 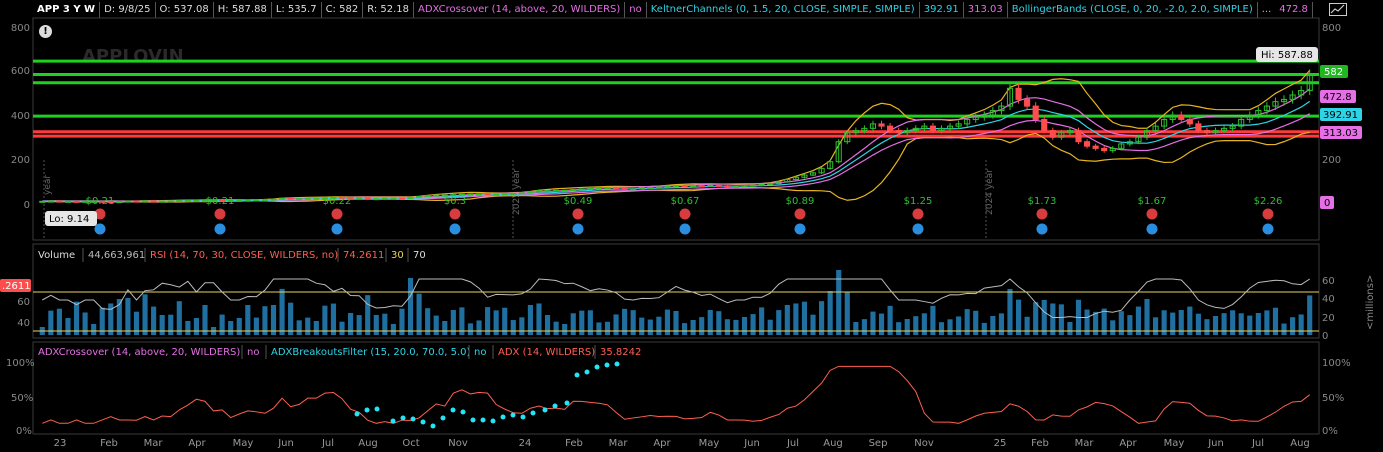 What do you see at coordinates (676, 394) in the screenshot?
I see `adx-line` at bounding box center [676, 394].